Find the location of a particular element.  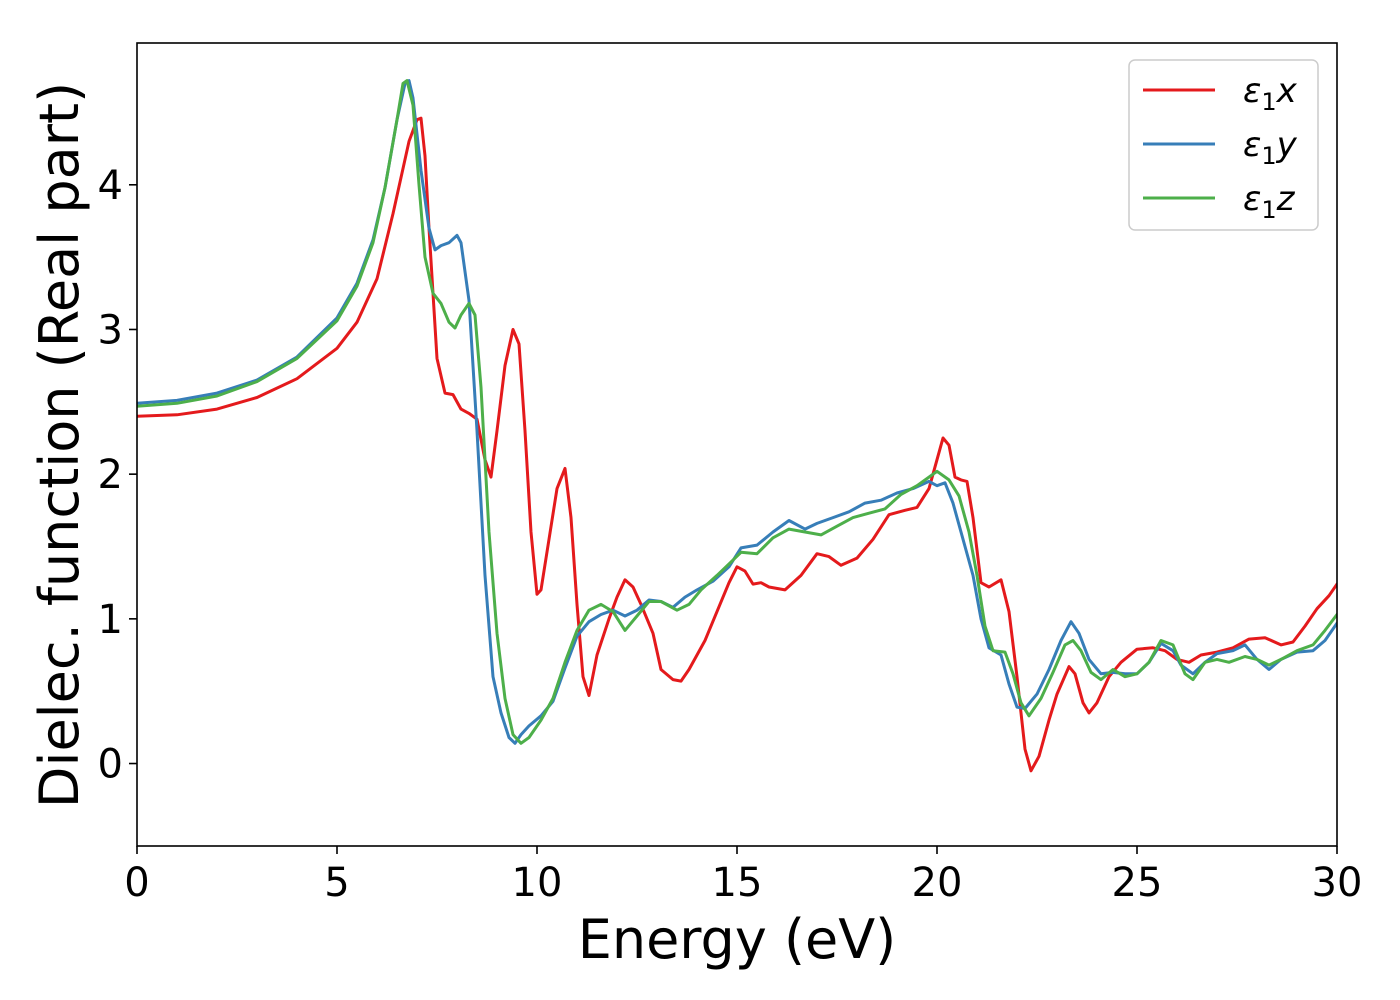

legend-label-y: ε1y is located at coordinates (1270, 147).